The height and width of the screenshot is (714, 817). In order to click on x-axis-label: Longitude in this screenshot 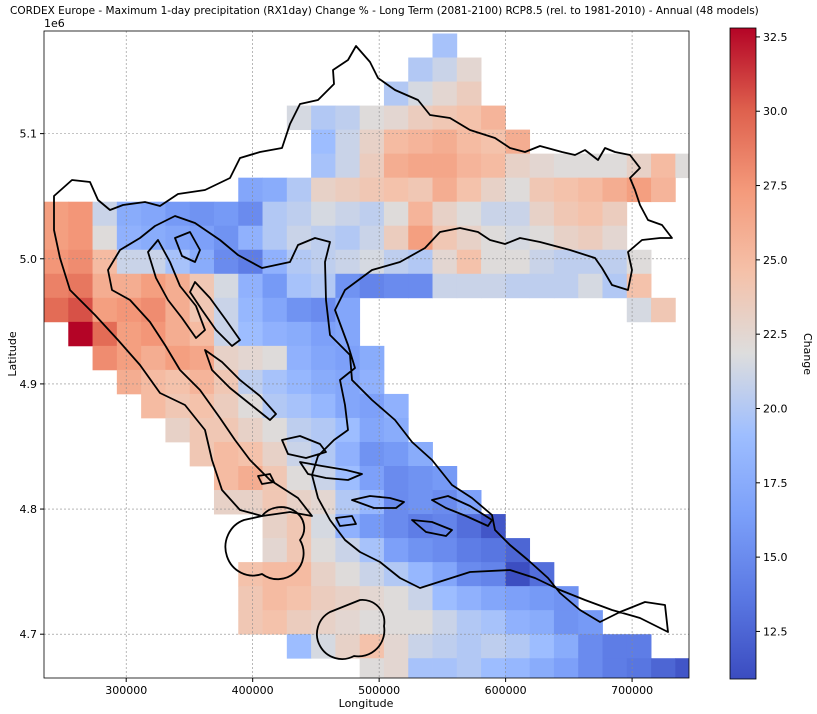, I will do `click(366, 703)`.